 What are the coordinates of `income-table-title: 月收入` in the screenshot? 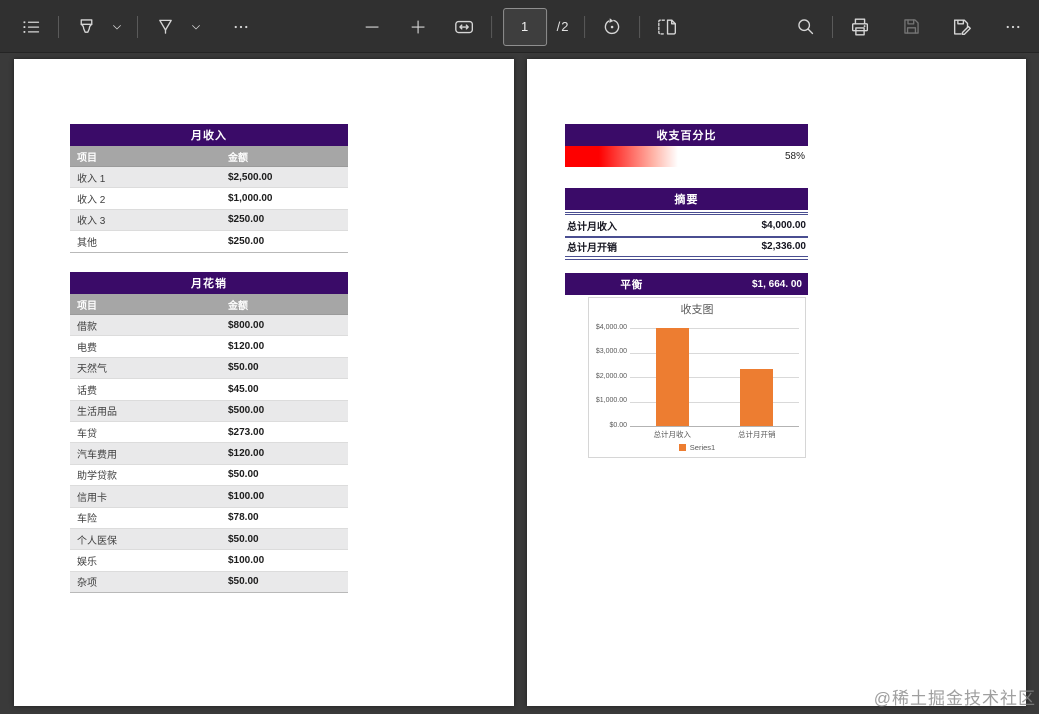 It's located at (209, 135).